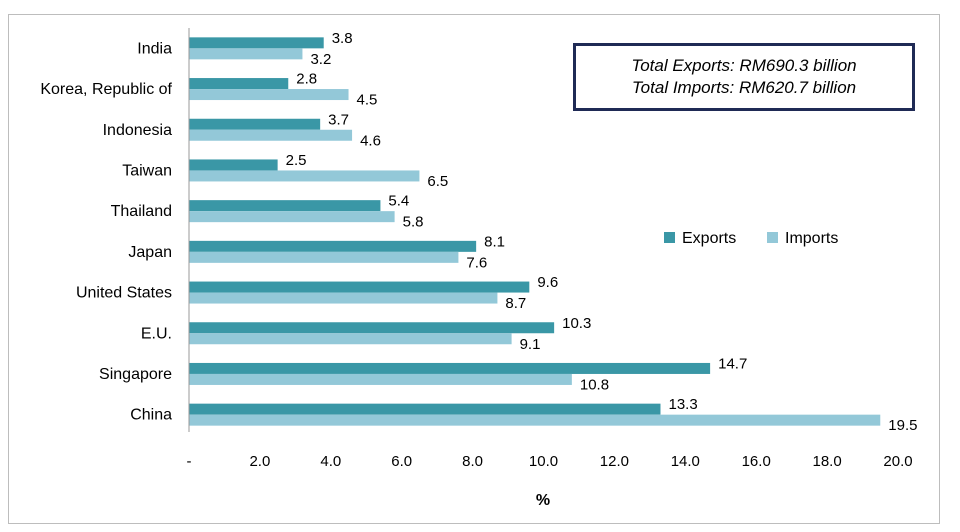 The image size is (960, 532). I want to click on imports-legend-swatch, so click(772, 237).